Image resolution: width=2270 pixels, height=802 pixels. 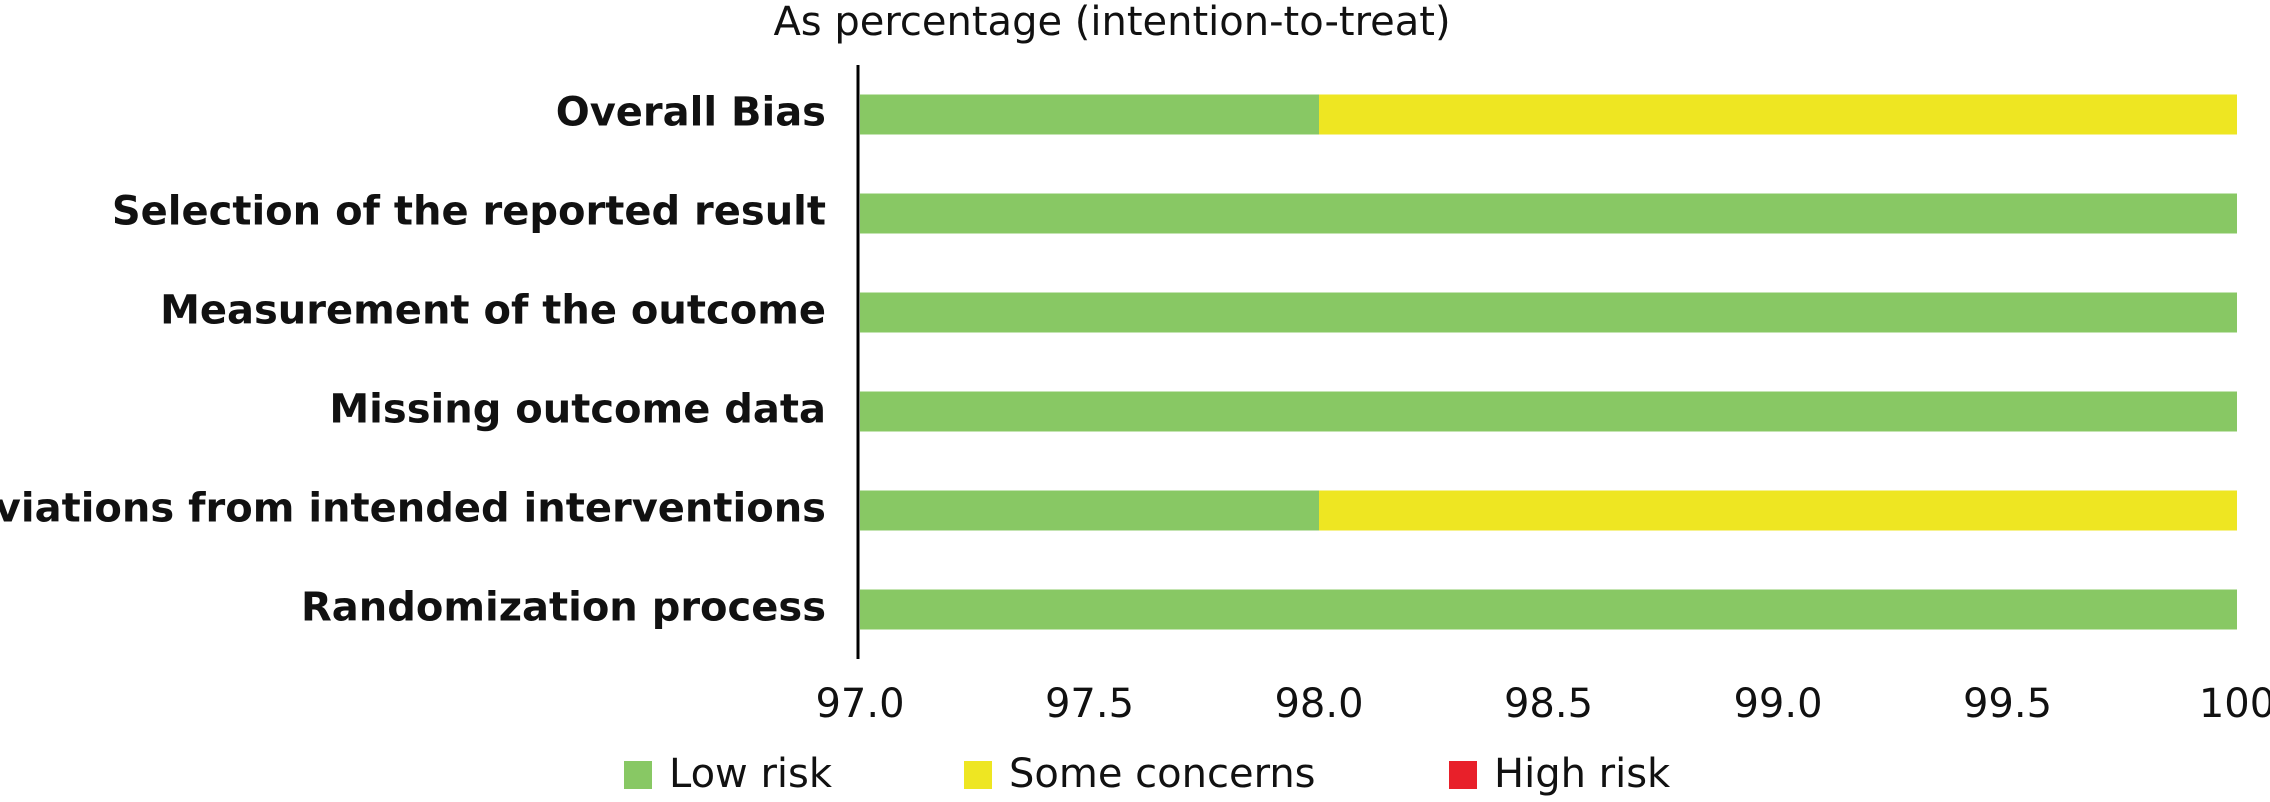 What do you see at coordinates (1548, 704) in the screenshot?
I see `x-tick-label: 98.5` at bounding box center [1548, 704].